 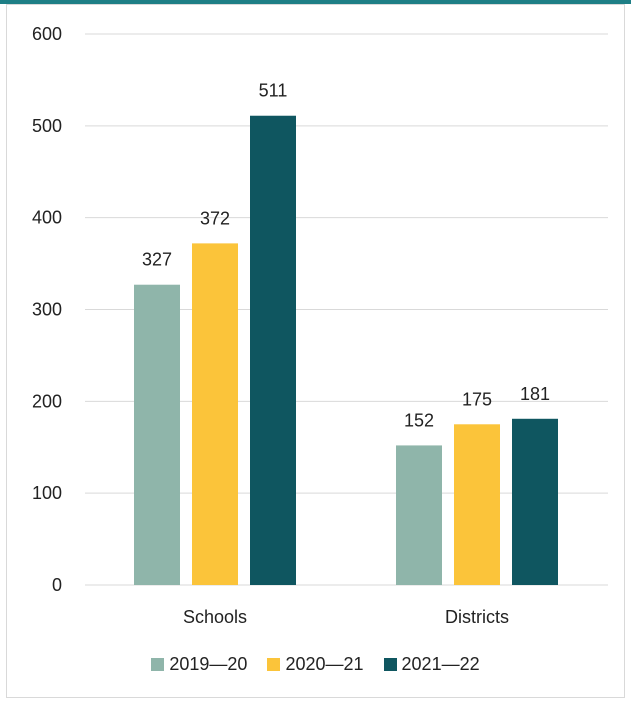 What do you see at coordinates (440, 664) in the screenshot?
I see `legend-label: 2021—22` at bounding box center [440, 664].